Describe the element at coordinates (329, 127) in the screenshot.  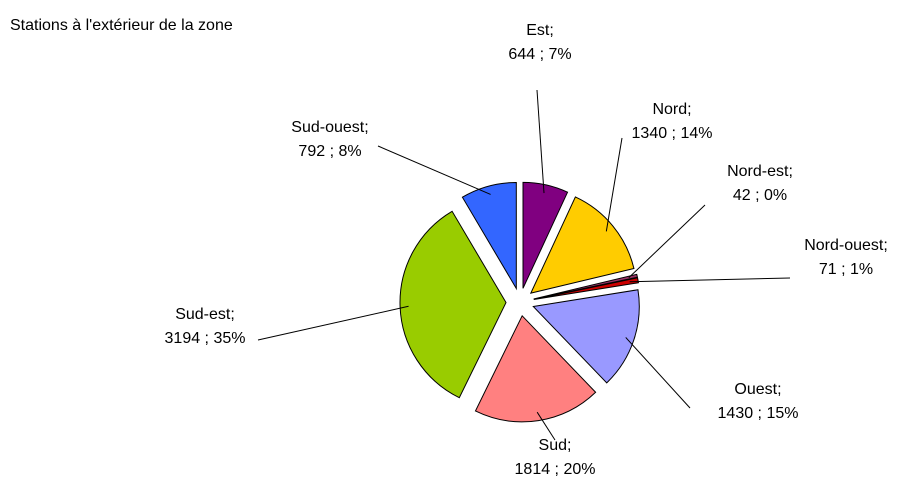
I see `slice-label: Sud-ouest;` at that location.